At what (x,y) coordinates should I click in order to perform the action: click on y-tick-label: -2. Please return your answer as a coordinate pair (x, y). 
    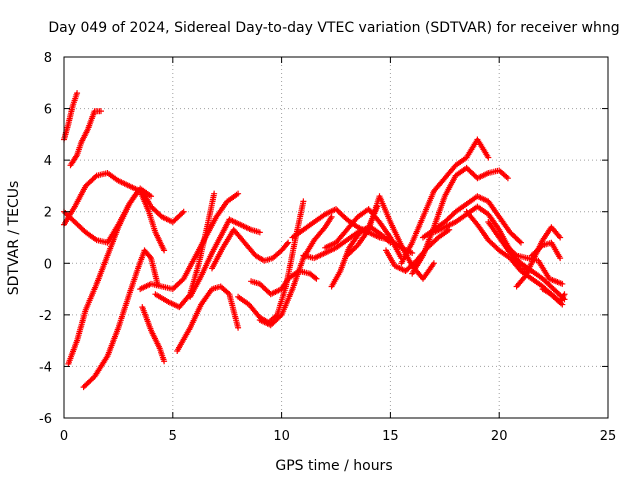
    Looking at the image, I should click on (45, 316).